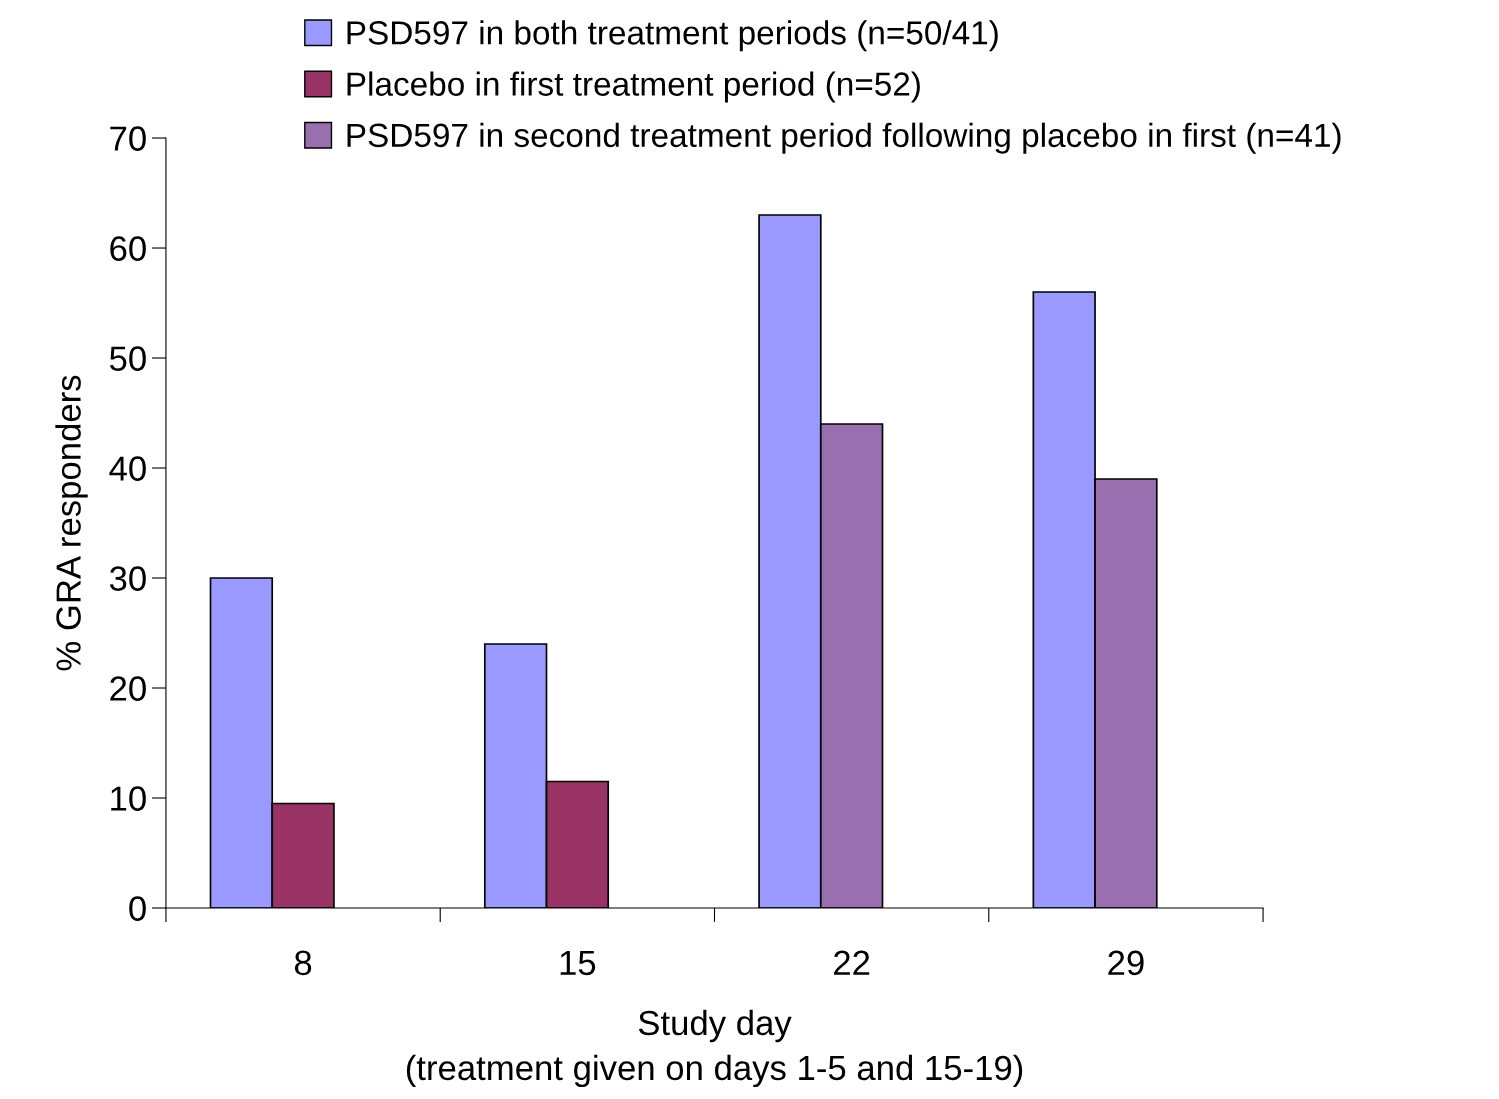 The width and height of the screenshot is (1499, 1099). I want to click on y-tick-label: 0, so click(137, 908).